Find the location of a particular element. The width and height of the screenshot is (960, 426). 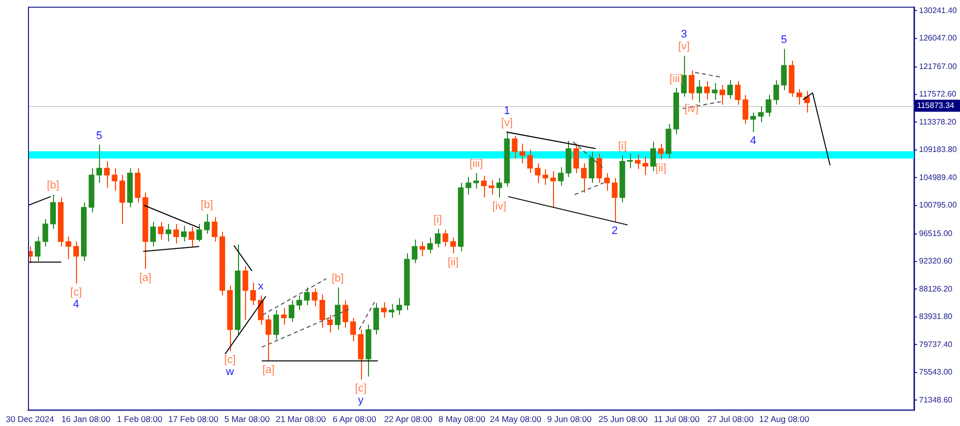

x-tick-label: 9 Jun 08:00 is located at coordinates (569, 419).